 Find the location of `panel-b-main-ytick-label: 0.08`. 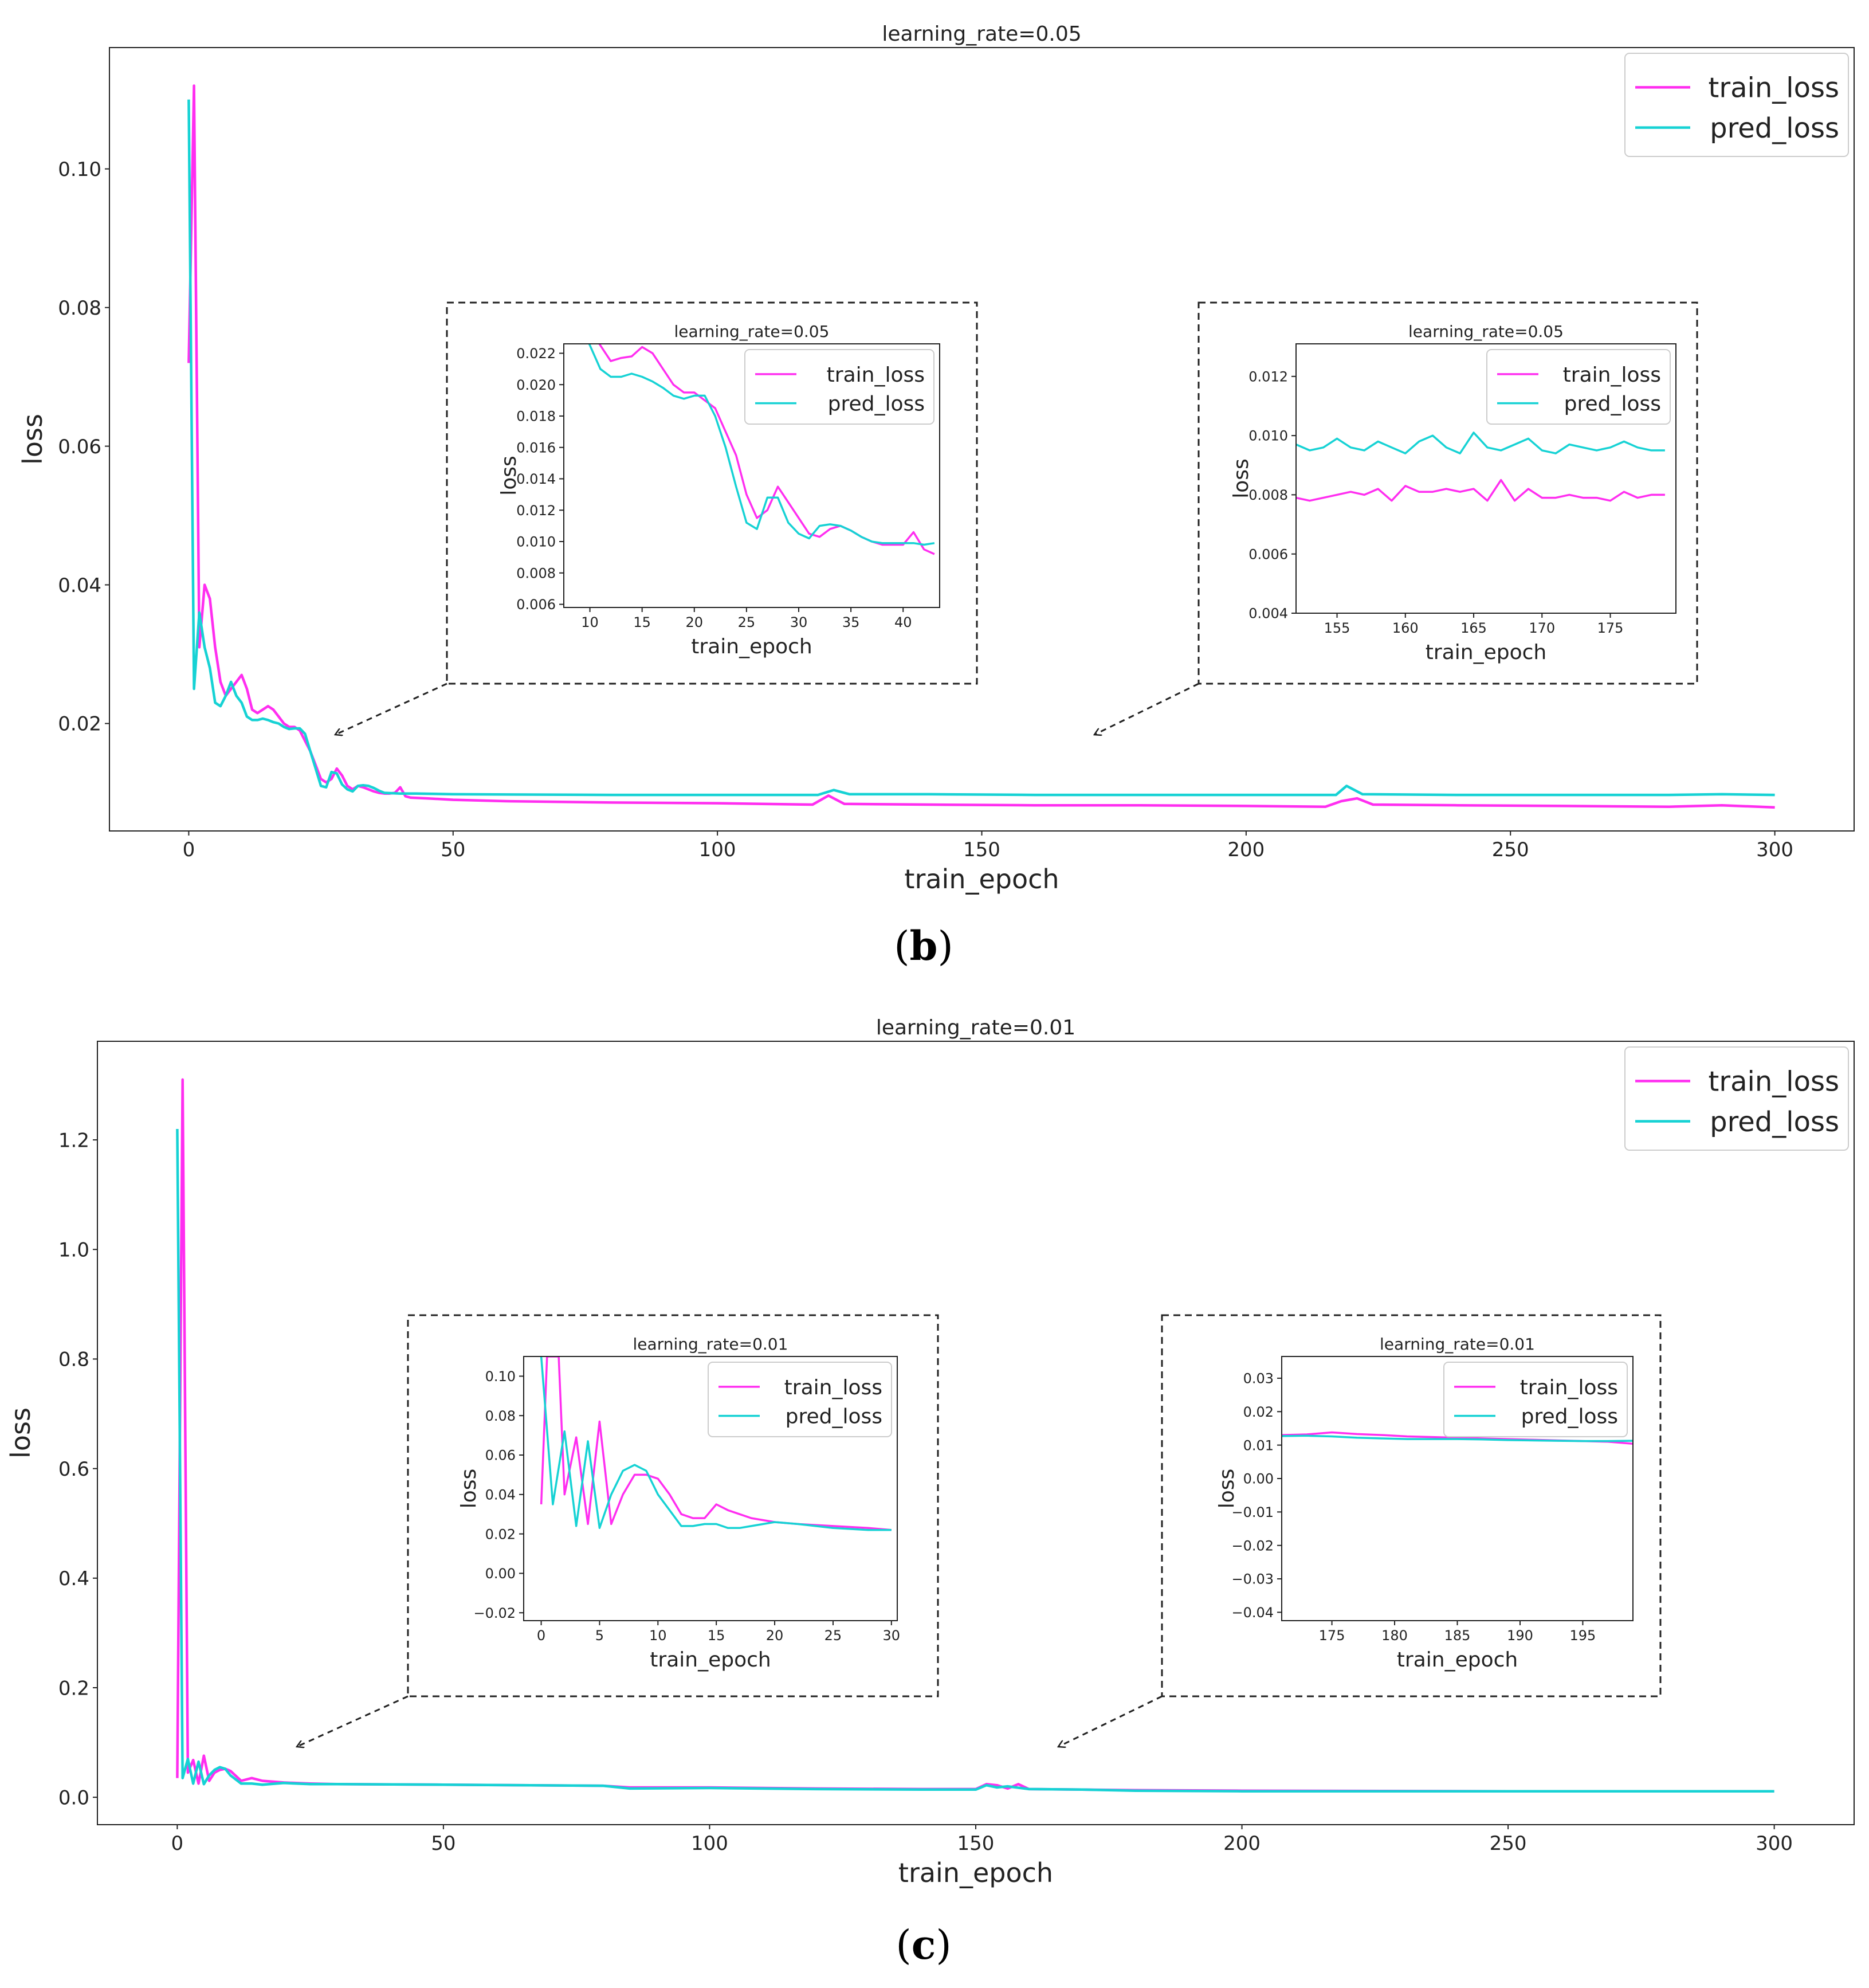

panel-b-main-ytick-label: 0.08 is located at coordinates (80, 308).